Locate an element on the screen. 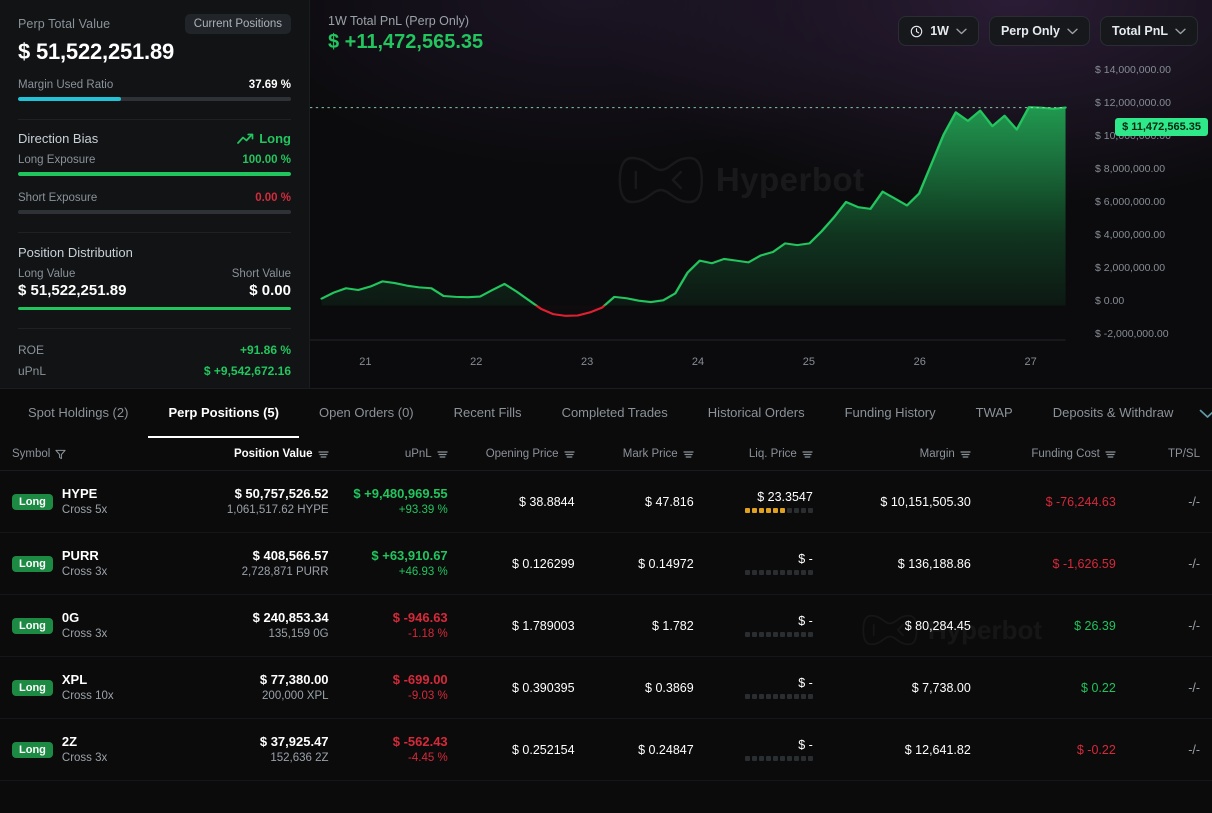 The height and width of the screenshot is (813, 1212). trend-up-icon is located at coordinates (245, 138).